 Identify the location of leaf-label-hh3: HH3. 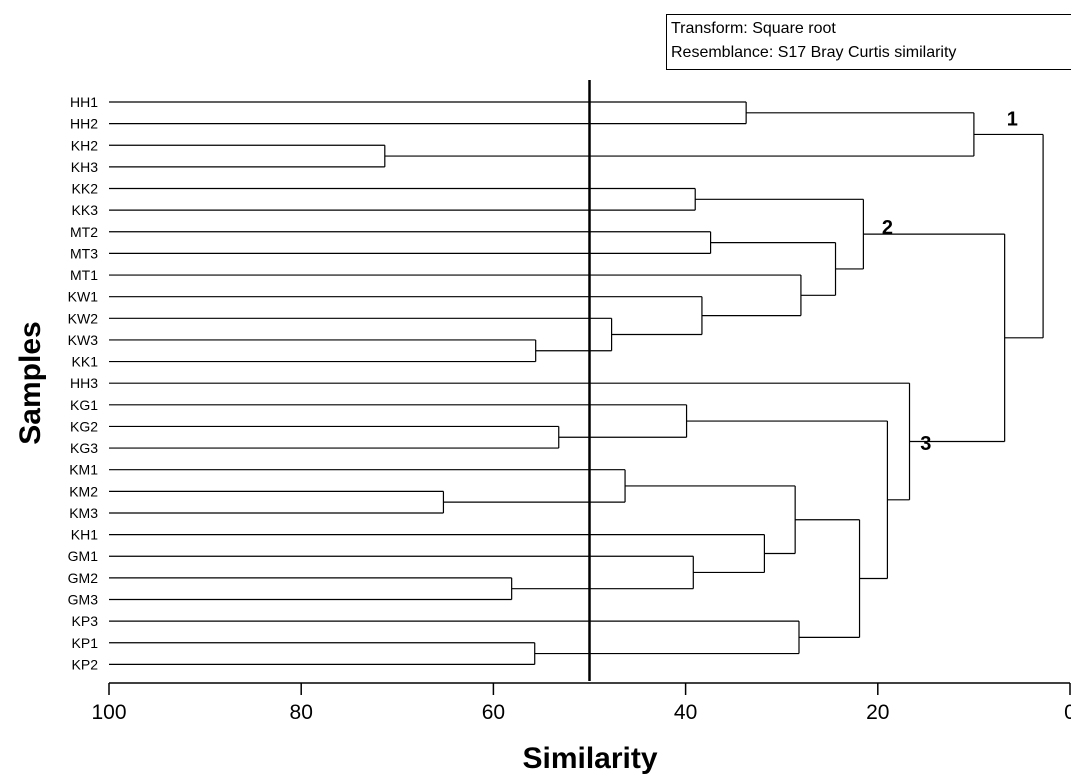
(84, 383).